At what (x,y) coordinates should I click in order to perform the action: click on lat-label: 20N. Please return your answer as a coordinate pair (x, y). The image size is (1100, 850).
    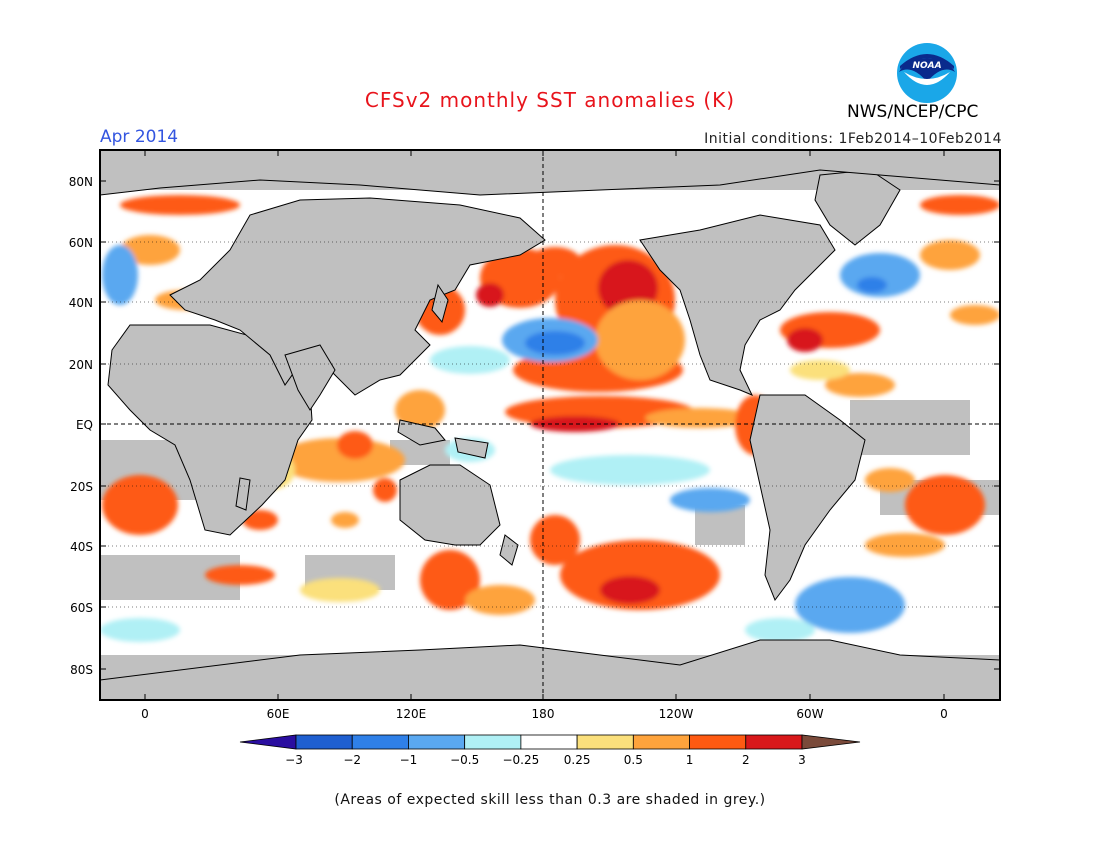
    Looking at the image, I should click on (81, 365).